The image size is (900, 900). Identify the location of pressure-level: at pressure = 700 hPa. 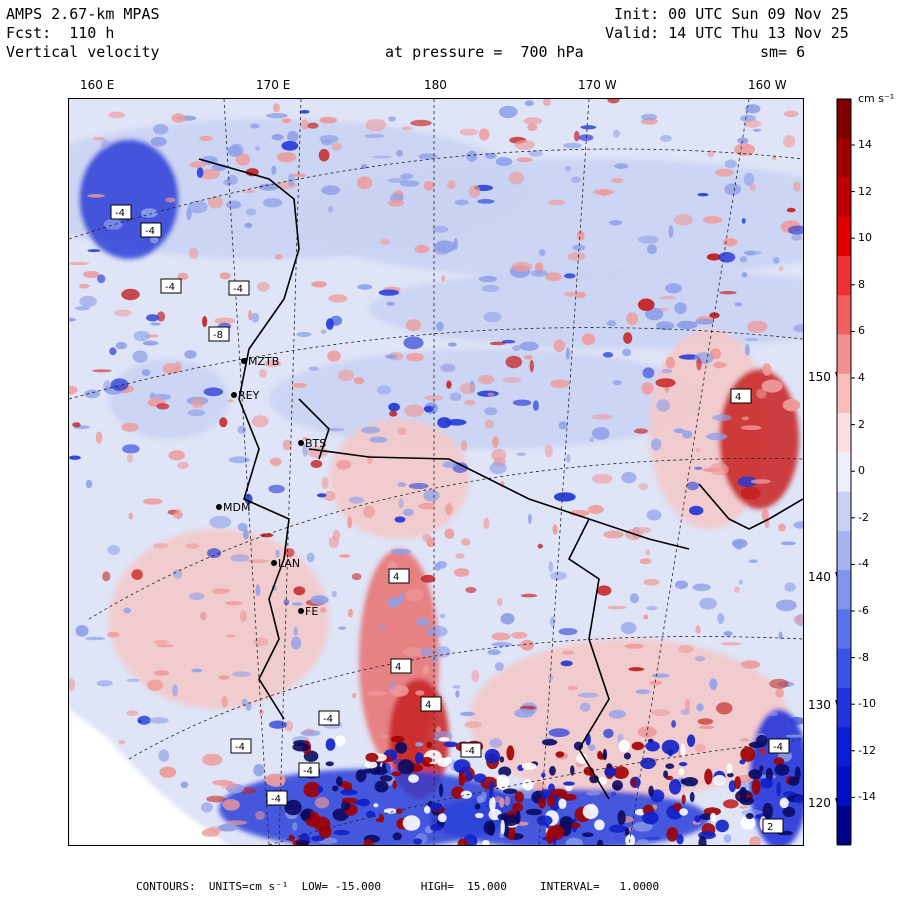
(484, 52).